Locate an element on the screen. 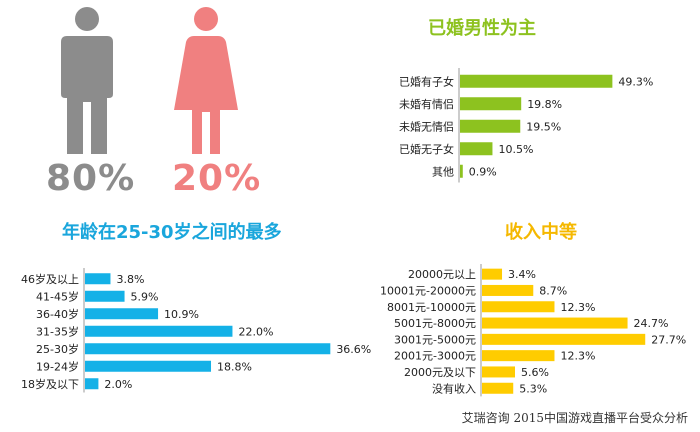 This screenshot has height=432, width=700. category-label: 10001元-20000元 is located at coordinates (428, 290).